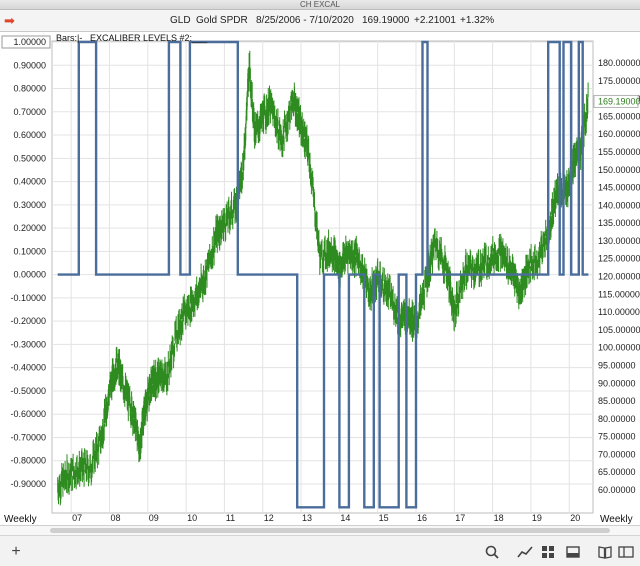 Image resolution: width=640 pixels, height=566 pixels. I want to click on left-axis-tick-label: 0.00000, so click(29, 275).